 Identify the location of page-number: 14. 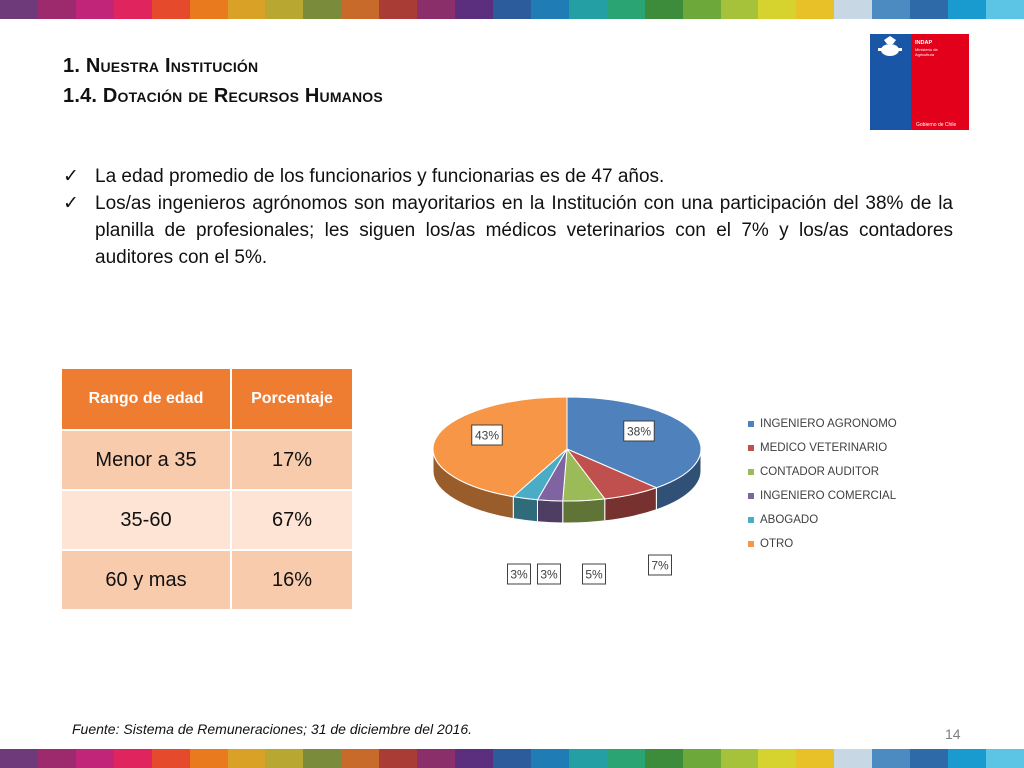
(953, 734).